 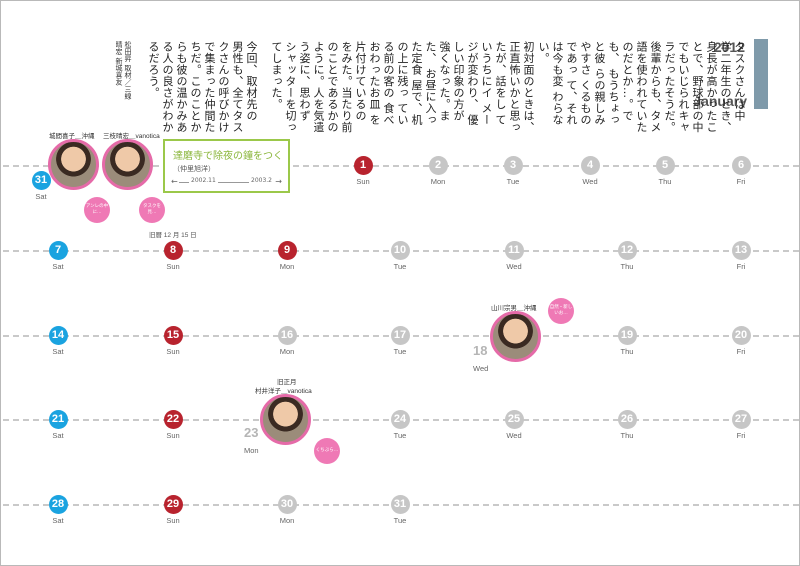 What do you see at coordinates (346, 87) in the screenshot?
I see `story-line: をみた。当たり前` at bounding box center [346, 87].